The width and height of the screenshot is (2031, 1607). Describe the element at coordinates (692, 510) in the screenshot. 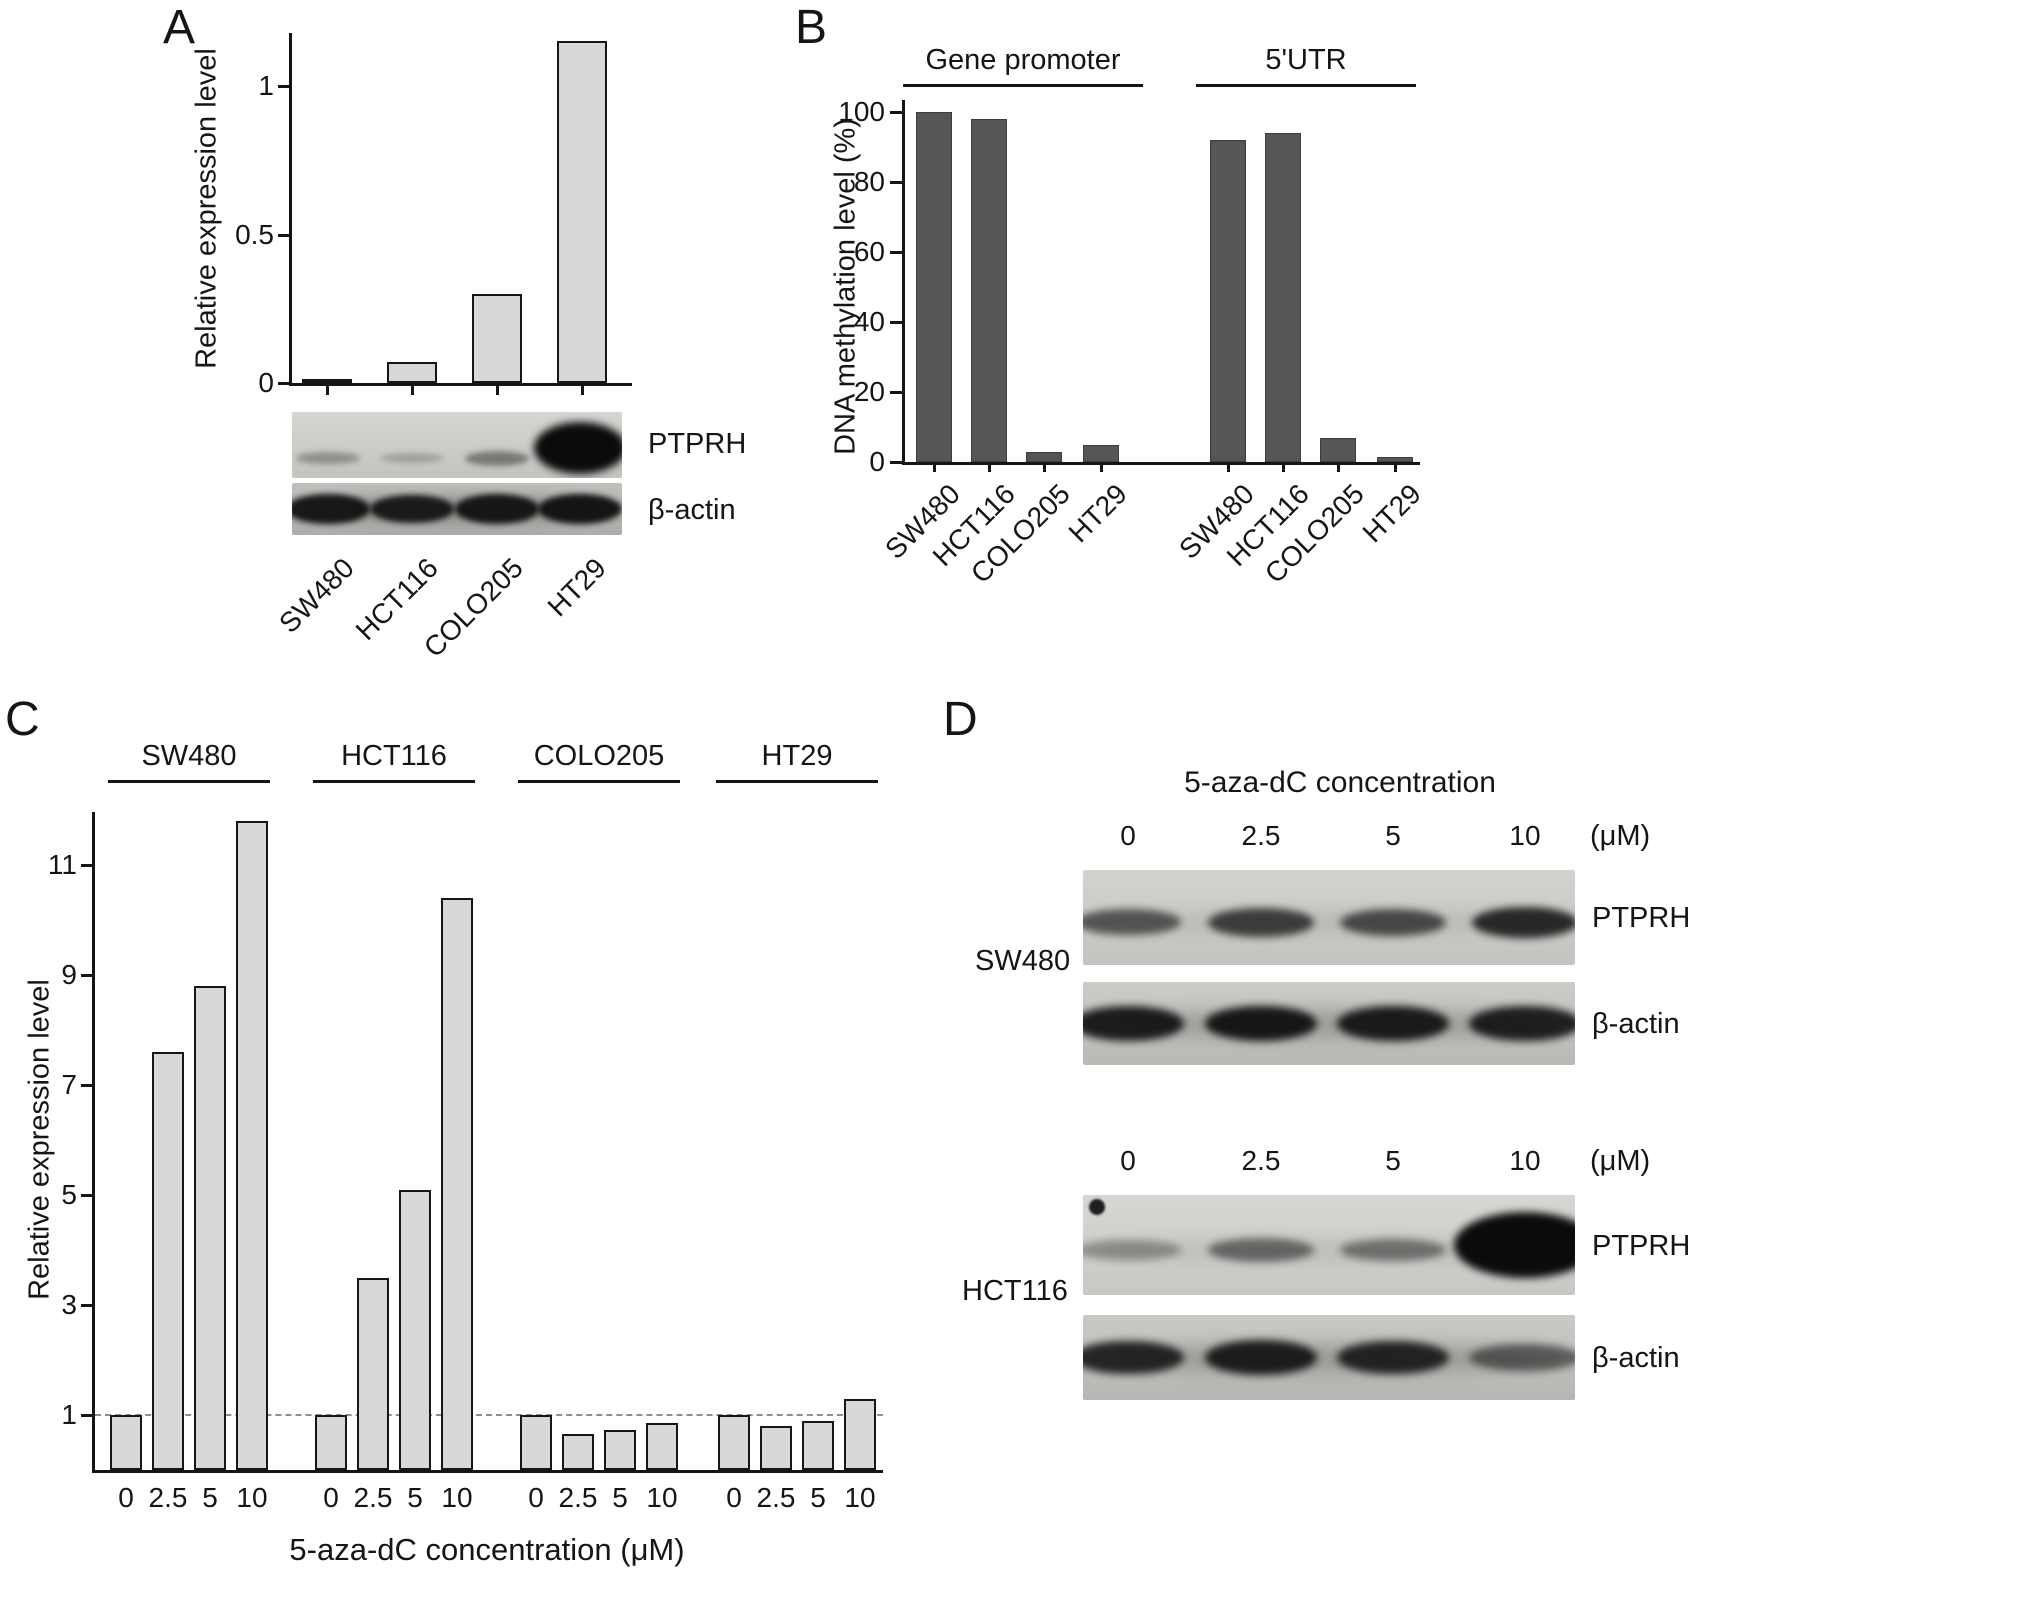

I see `panel-a-actin-label: β-actin` at that location.